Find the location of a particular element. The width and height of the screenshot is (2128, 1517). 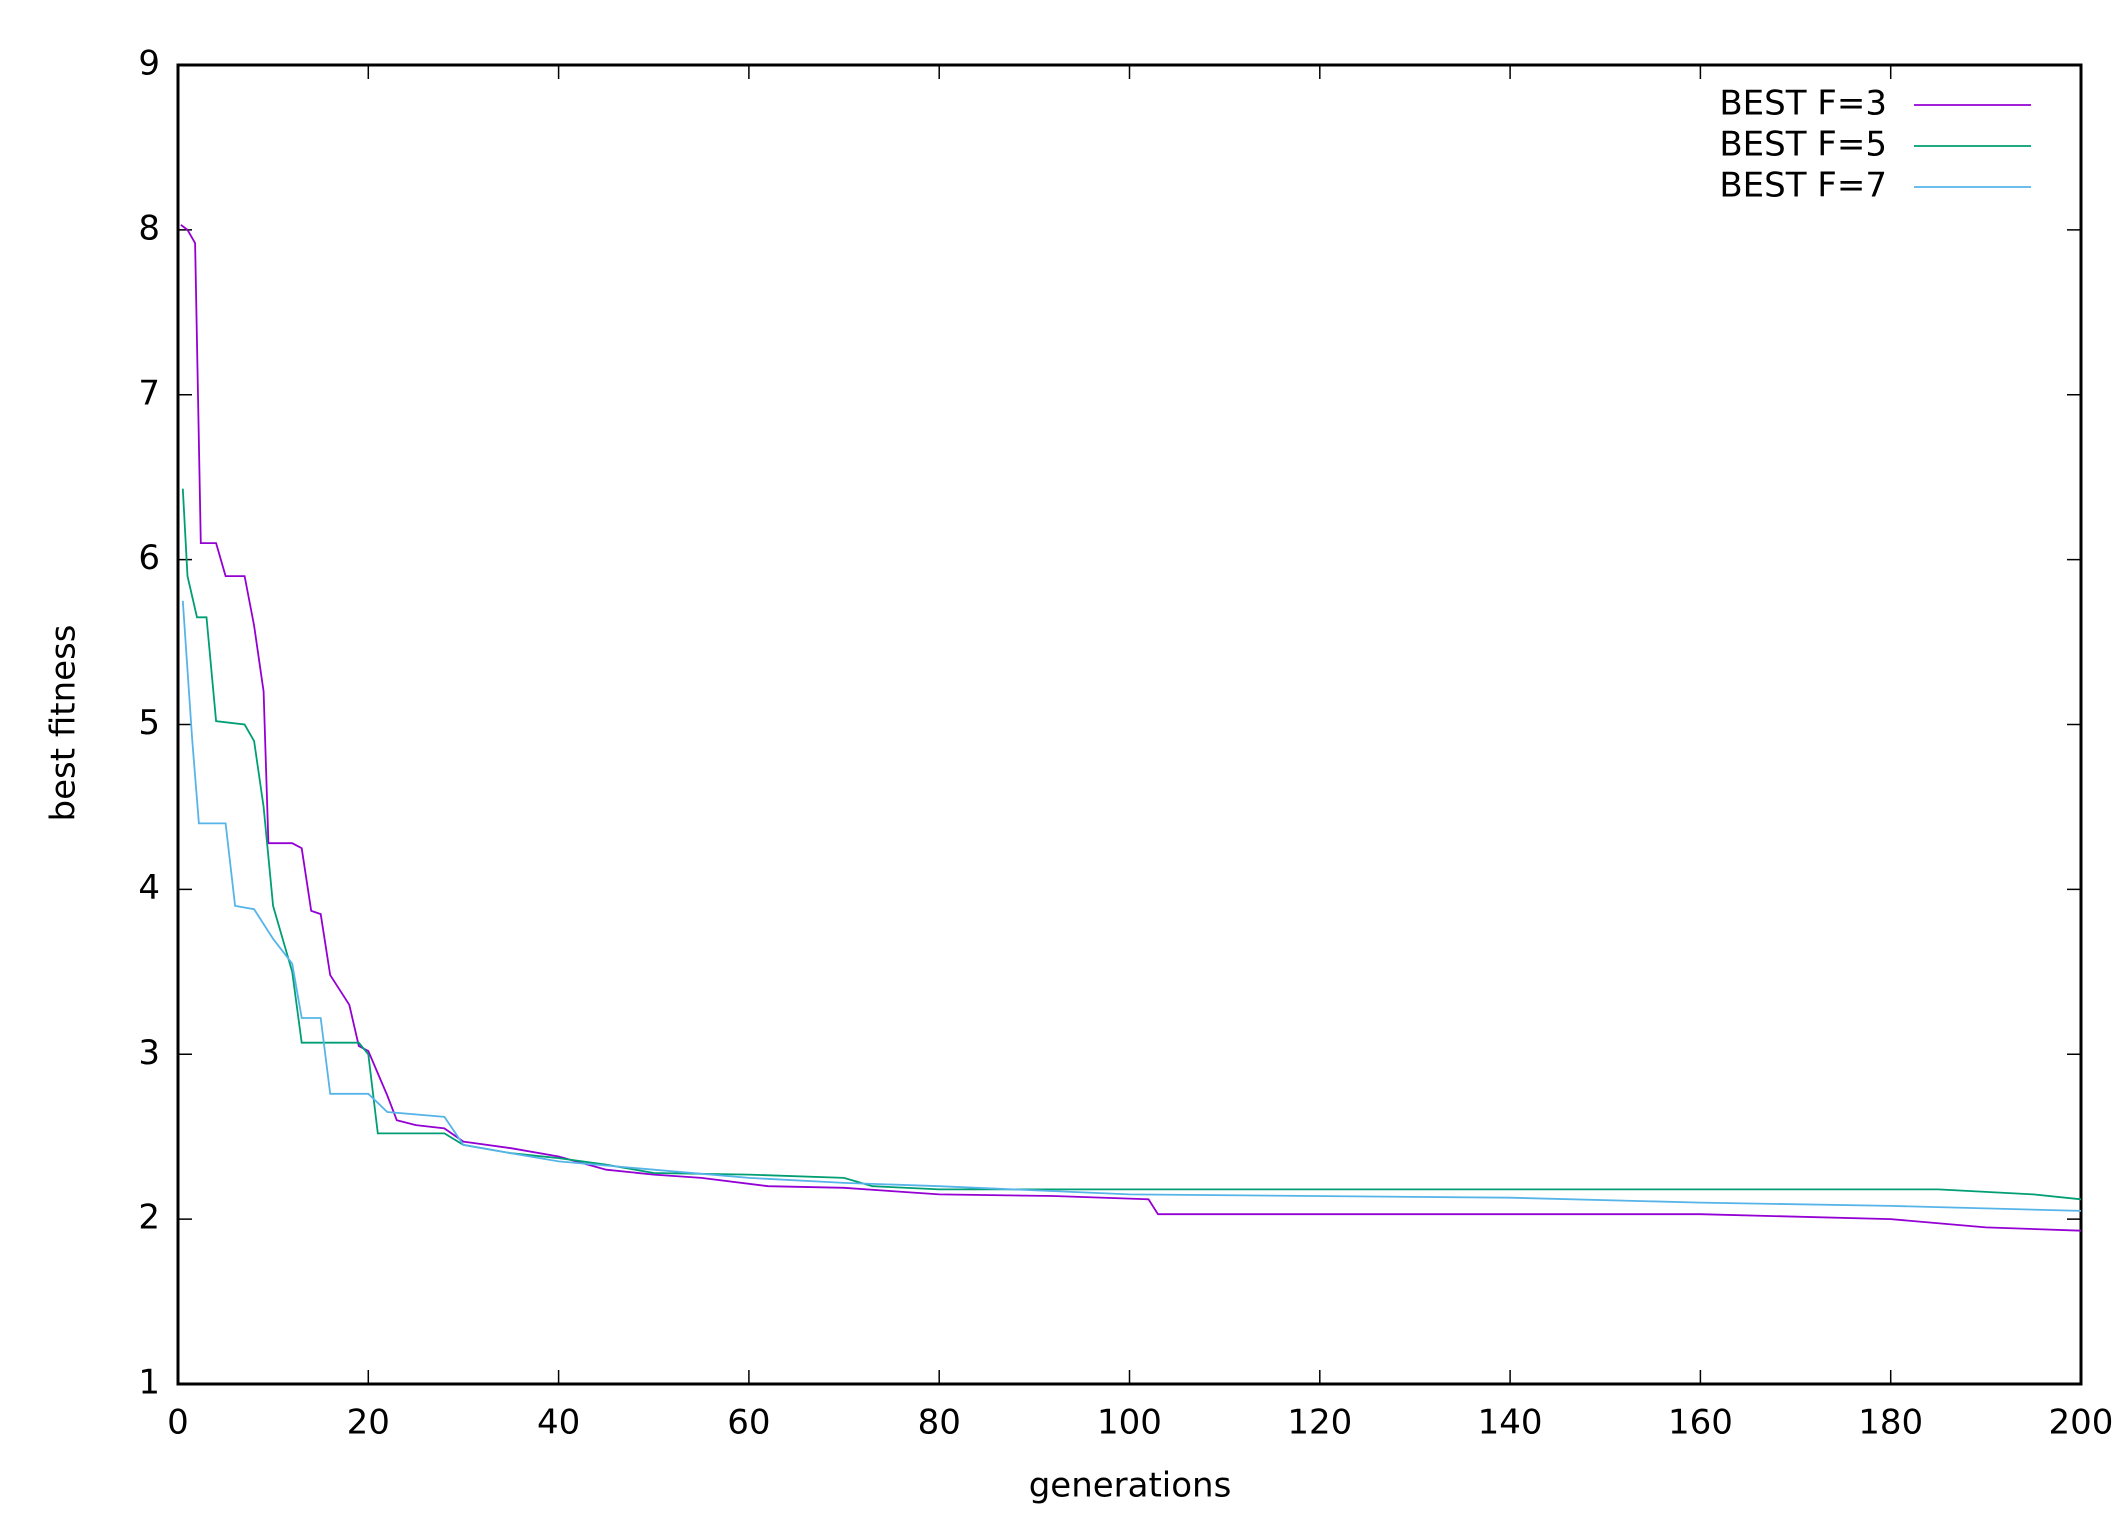

y-tick-label: 9 is located at coordinates (149, 64).